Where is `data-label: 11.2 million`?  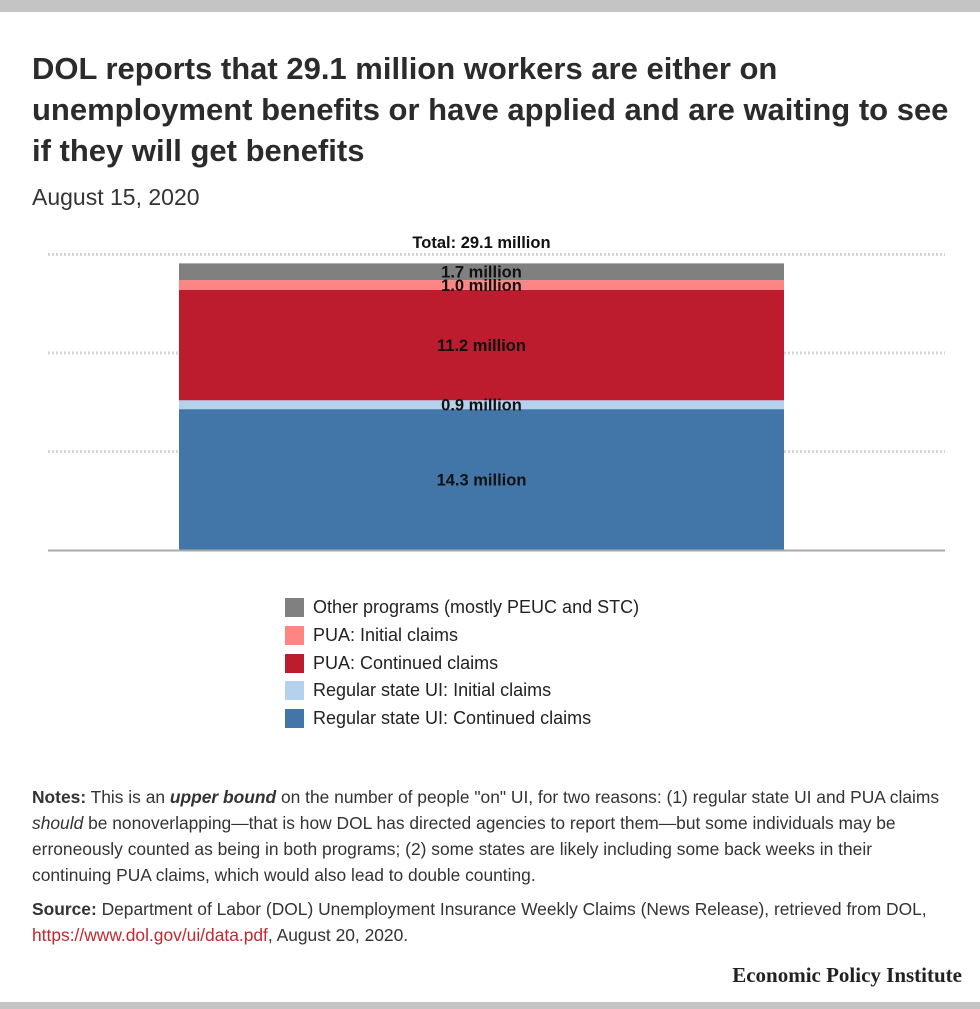 data-label: 11.2 million is located at coordinates (481, 346).